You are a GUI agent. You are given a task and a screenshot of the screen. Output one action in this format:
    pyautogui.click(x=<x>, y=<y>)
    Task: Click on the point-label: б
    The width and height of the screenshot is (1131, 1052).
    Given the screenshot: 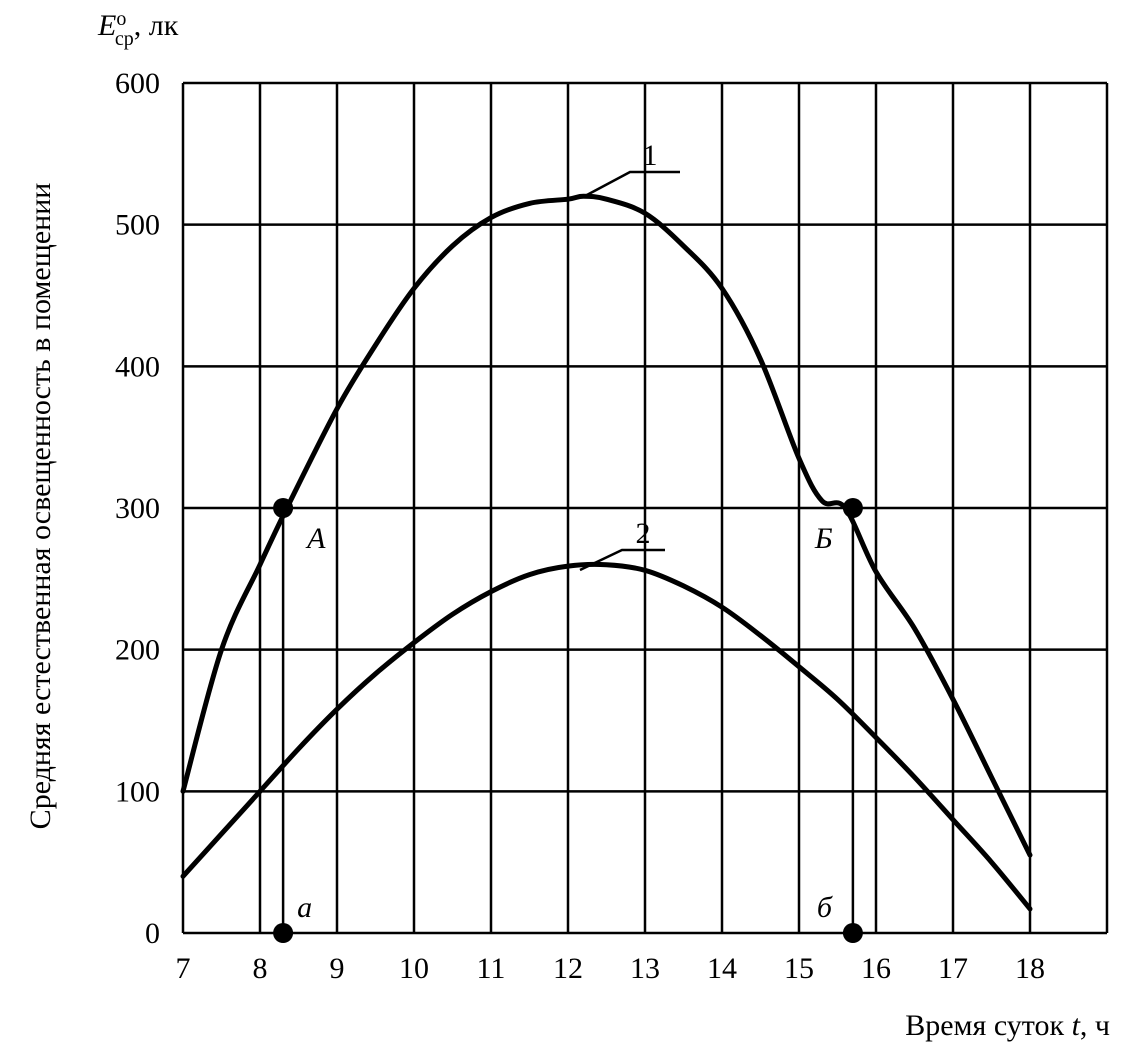 What is the action you would take?
    pyautogui.click(x=825, y=907)
    